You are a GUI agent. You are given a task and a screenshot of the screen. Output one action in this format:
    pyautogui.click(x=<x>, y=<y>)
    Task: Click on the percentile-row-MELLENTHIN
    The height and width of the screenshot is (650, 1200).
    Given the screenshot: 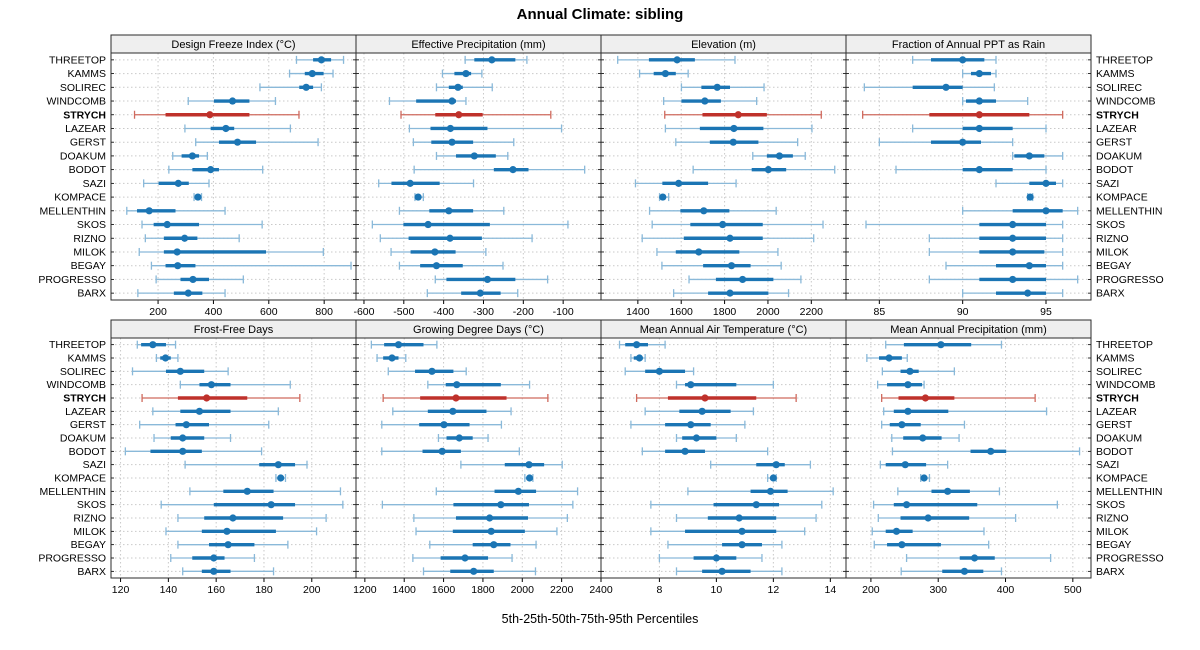 What is the action you would take?
    pyautogui.click(x=1020, y=210)
    